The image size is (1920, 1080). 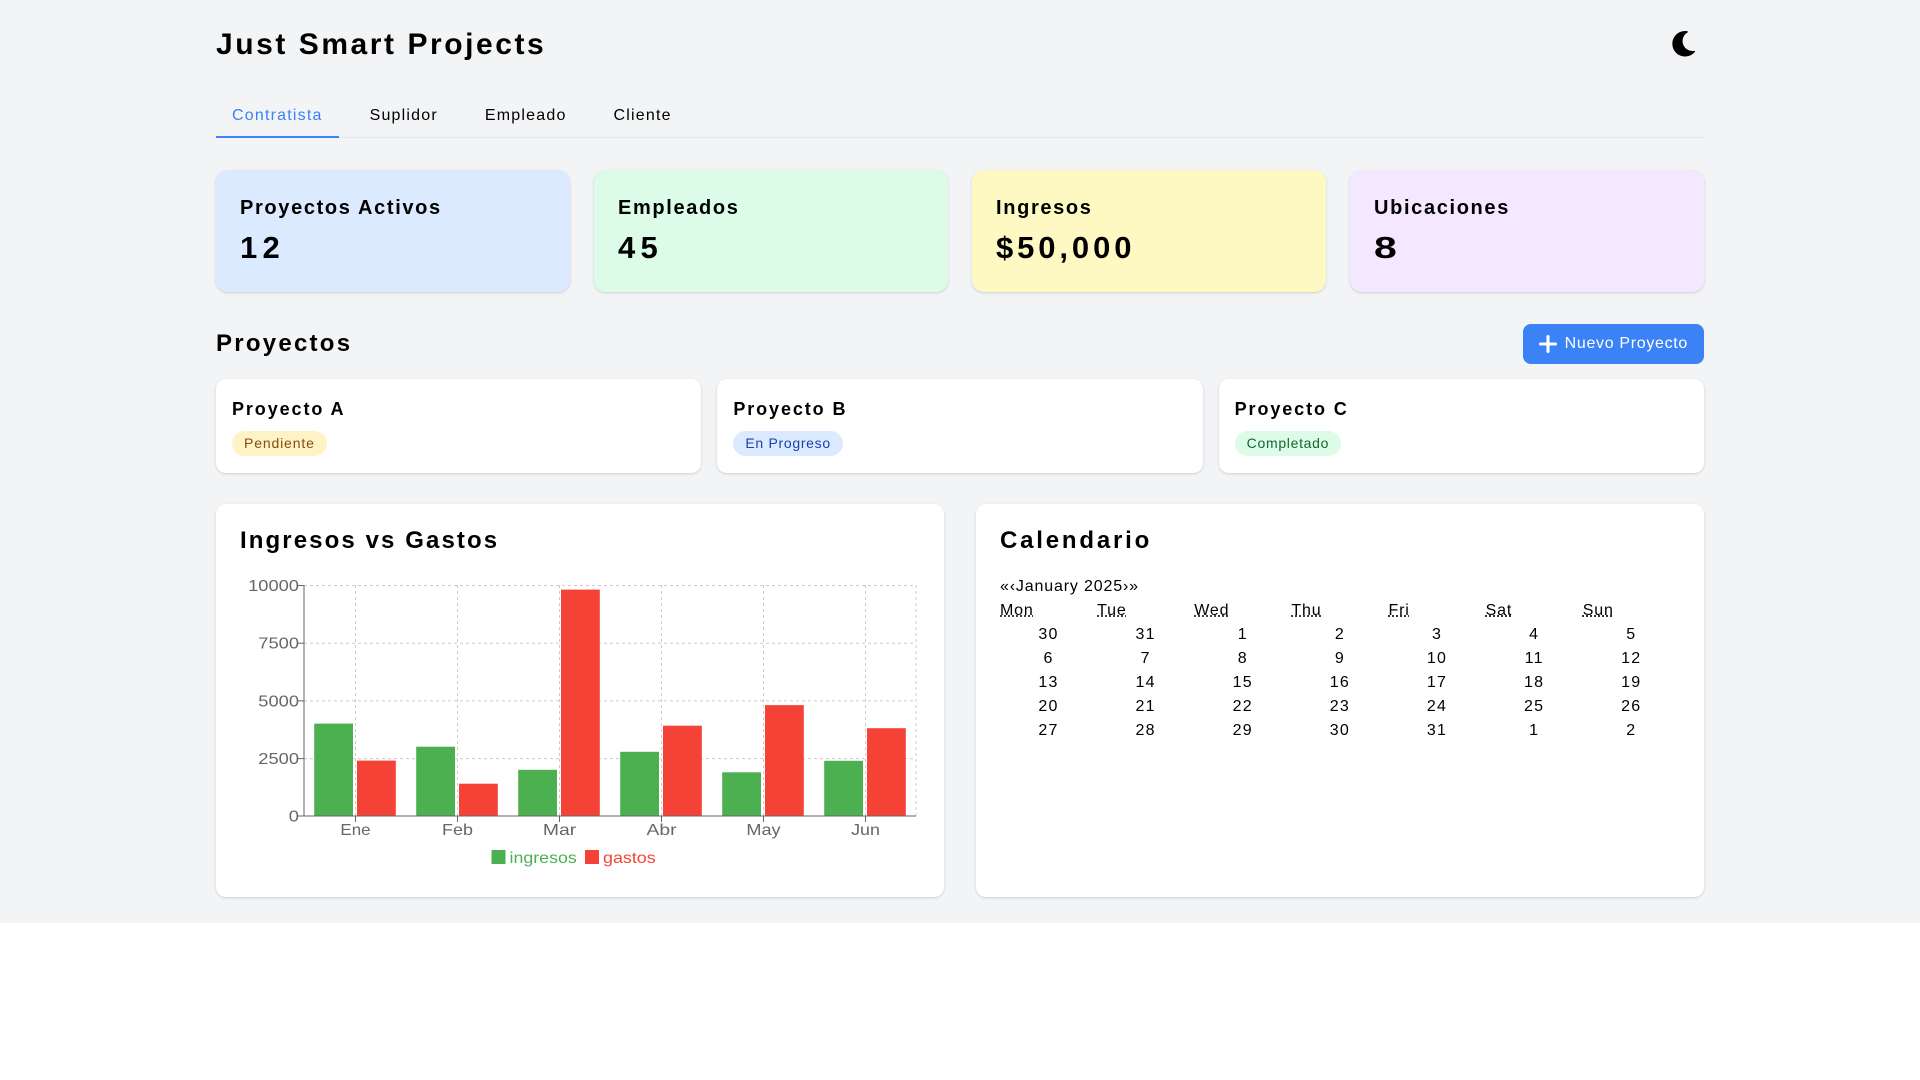 I want to click on svg-text: Mar, so click(x=560, y=830).